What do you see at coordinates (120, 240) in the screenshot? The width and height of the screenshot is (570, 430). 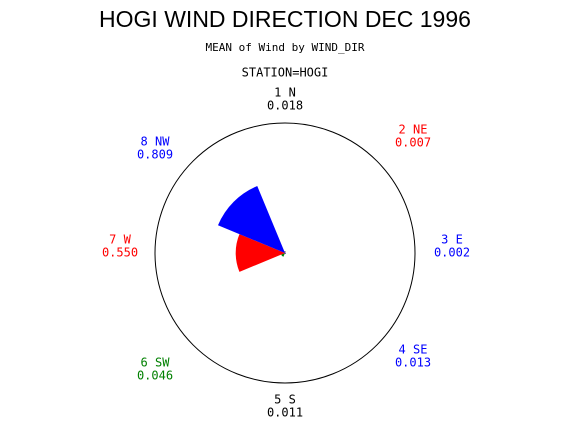 I see `direction-label: 7 W` at bounding box center [120, 240].